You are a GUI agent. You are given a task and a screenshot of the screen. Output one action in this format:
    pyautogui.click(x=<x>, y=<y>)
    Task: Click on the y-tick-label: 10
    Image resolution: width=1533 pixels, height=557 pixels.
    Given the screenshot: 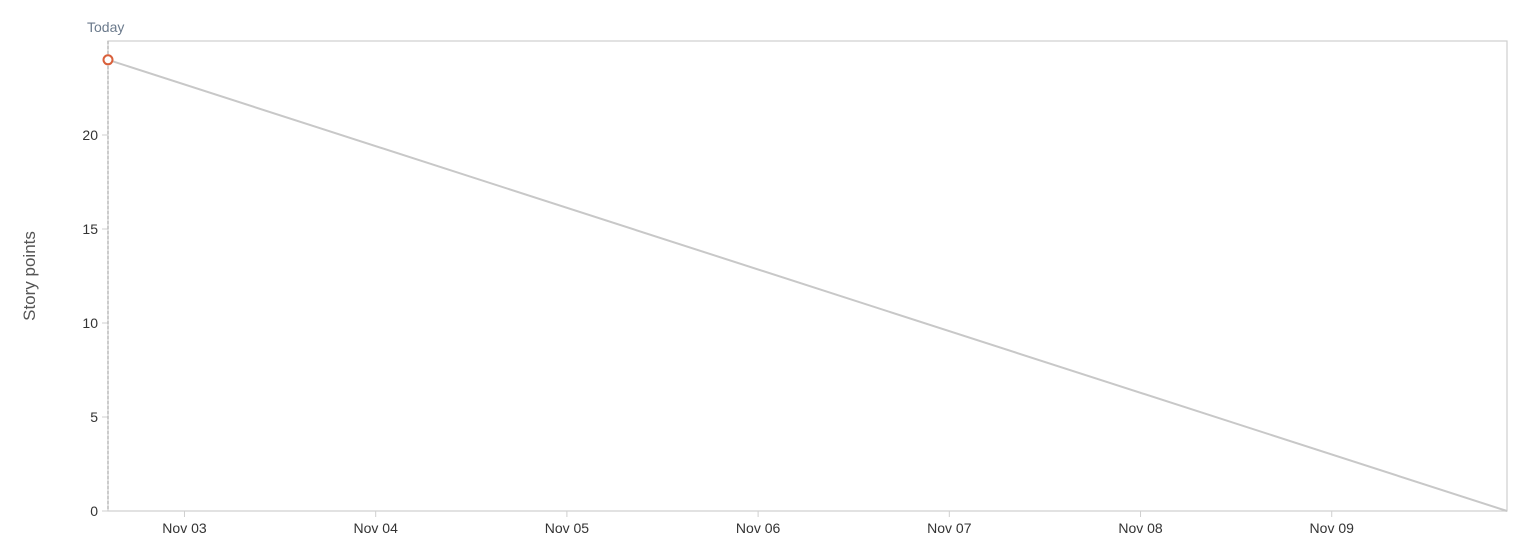 What is the action you would take?
    pyautogui.click(x=90, y=323)
    